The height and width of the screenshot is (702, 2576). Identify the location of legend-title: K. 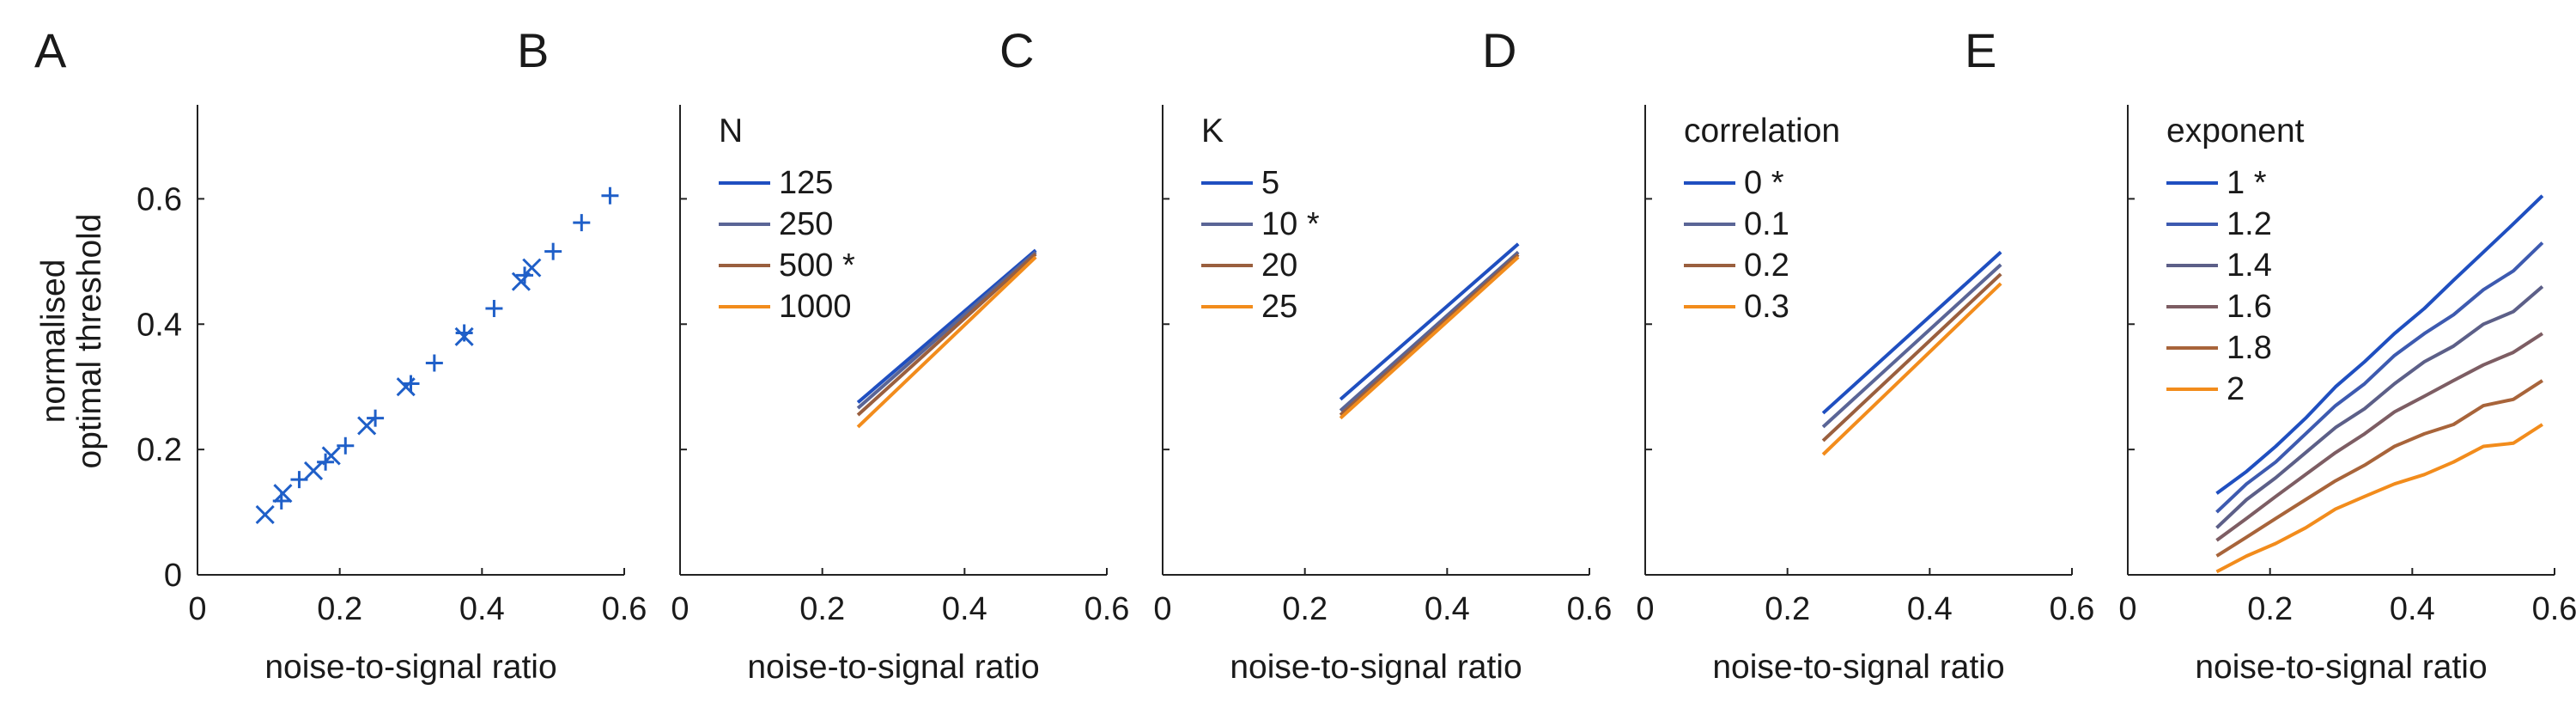
(1213, 132).